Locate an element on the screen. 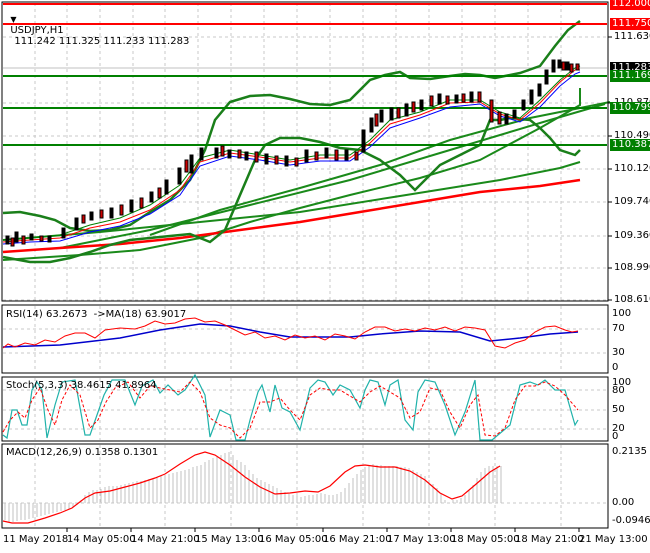 The height and width of the screenshot is (553, 650). stoch-tick: 50 is located at coordinates (618, 409).